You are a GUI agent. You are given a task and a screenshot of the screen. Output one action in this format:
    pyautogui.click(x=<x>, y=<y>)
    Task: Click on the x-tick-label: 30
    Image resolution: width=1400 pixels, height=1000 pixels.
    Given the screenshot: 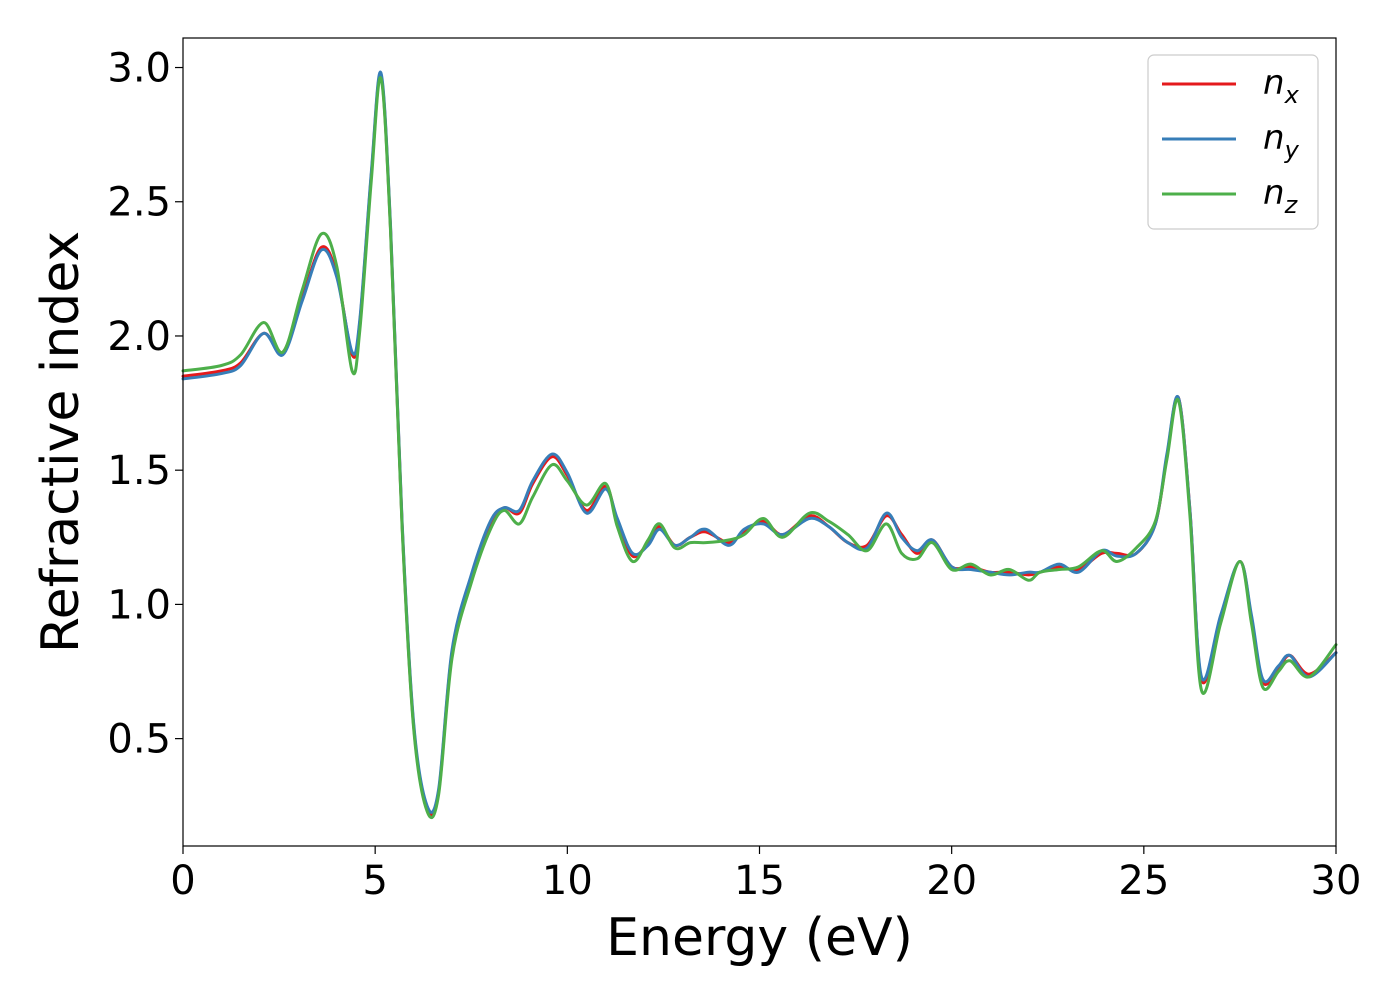 What is the action you would take?
    pyautogui.click(x=1336, y=881)
    